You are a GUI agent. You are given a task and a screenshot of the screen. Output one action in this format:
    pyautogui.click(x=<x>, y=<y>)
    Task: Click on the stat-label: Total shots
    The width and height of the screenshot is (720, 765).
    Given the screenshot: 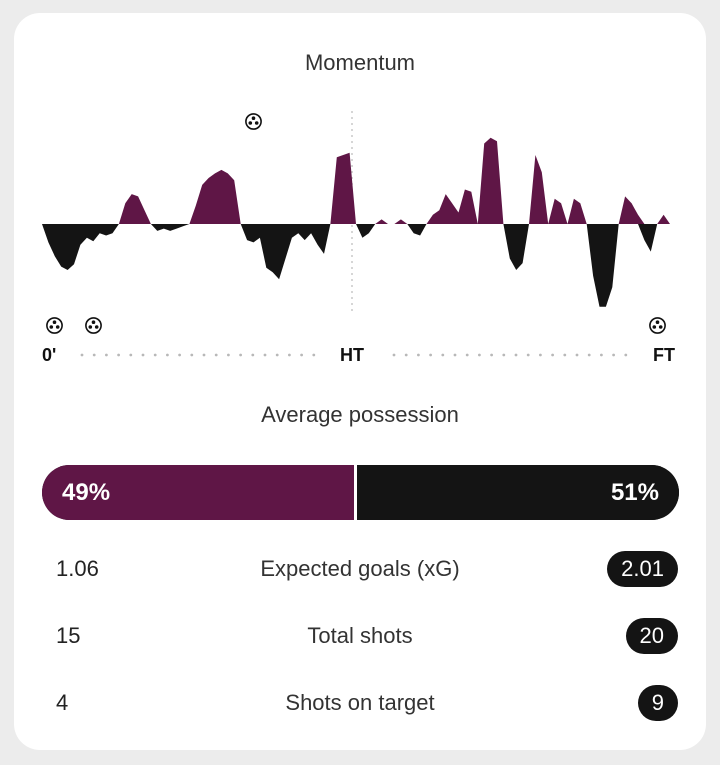 What is the action you would take?
    pyautogui.click(x=360, y=635)
    